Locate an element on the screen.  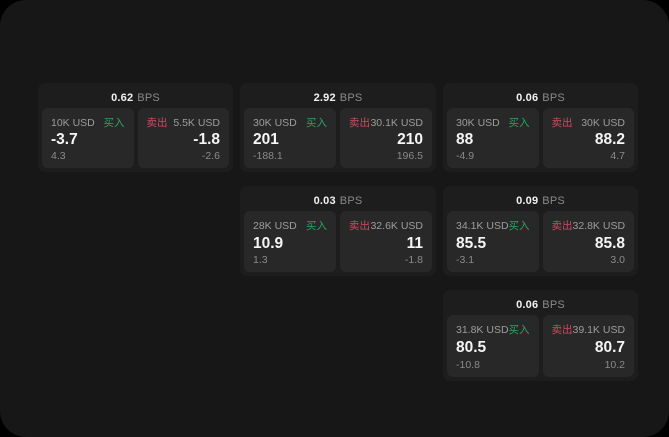
buy-delta: -3.1 is located at coordinates (465, 259).